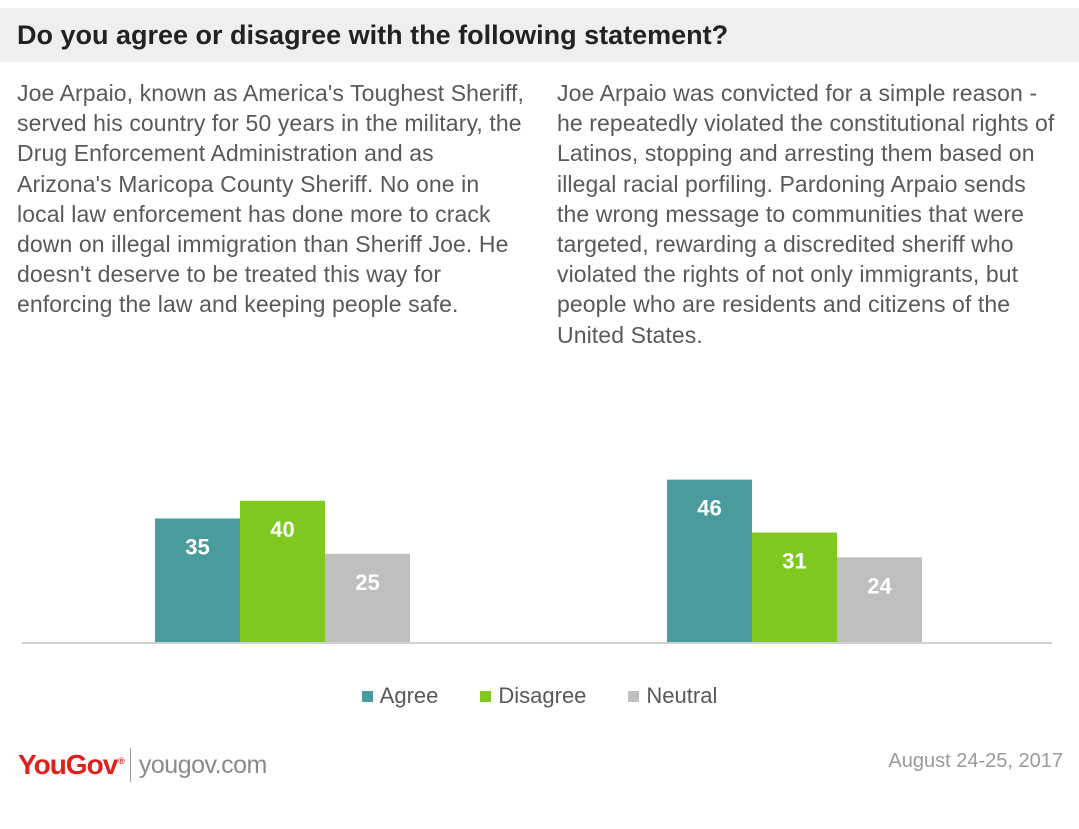 The image size is (1079, 829). I want to click on logo-text: YouGov, so click(68, 764).